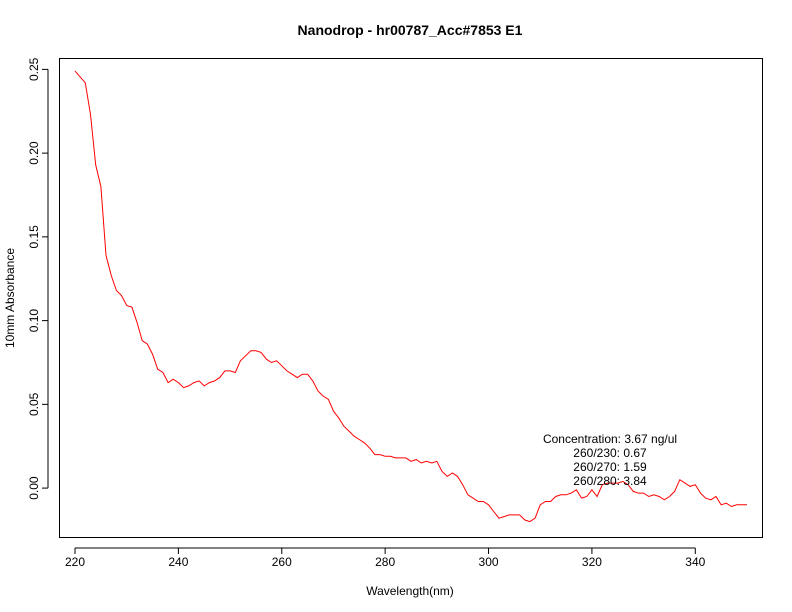 This screenshot has width=792, height=612. Describe the element at coordinates (34, 488) in the screenshot. I see `y-tick-label: 0.00` at that location.